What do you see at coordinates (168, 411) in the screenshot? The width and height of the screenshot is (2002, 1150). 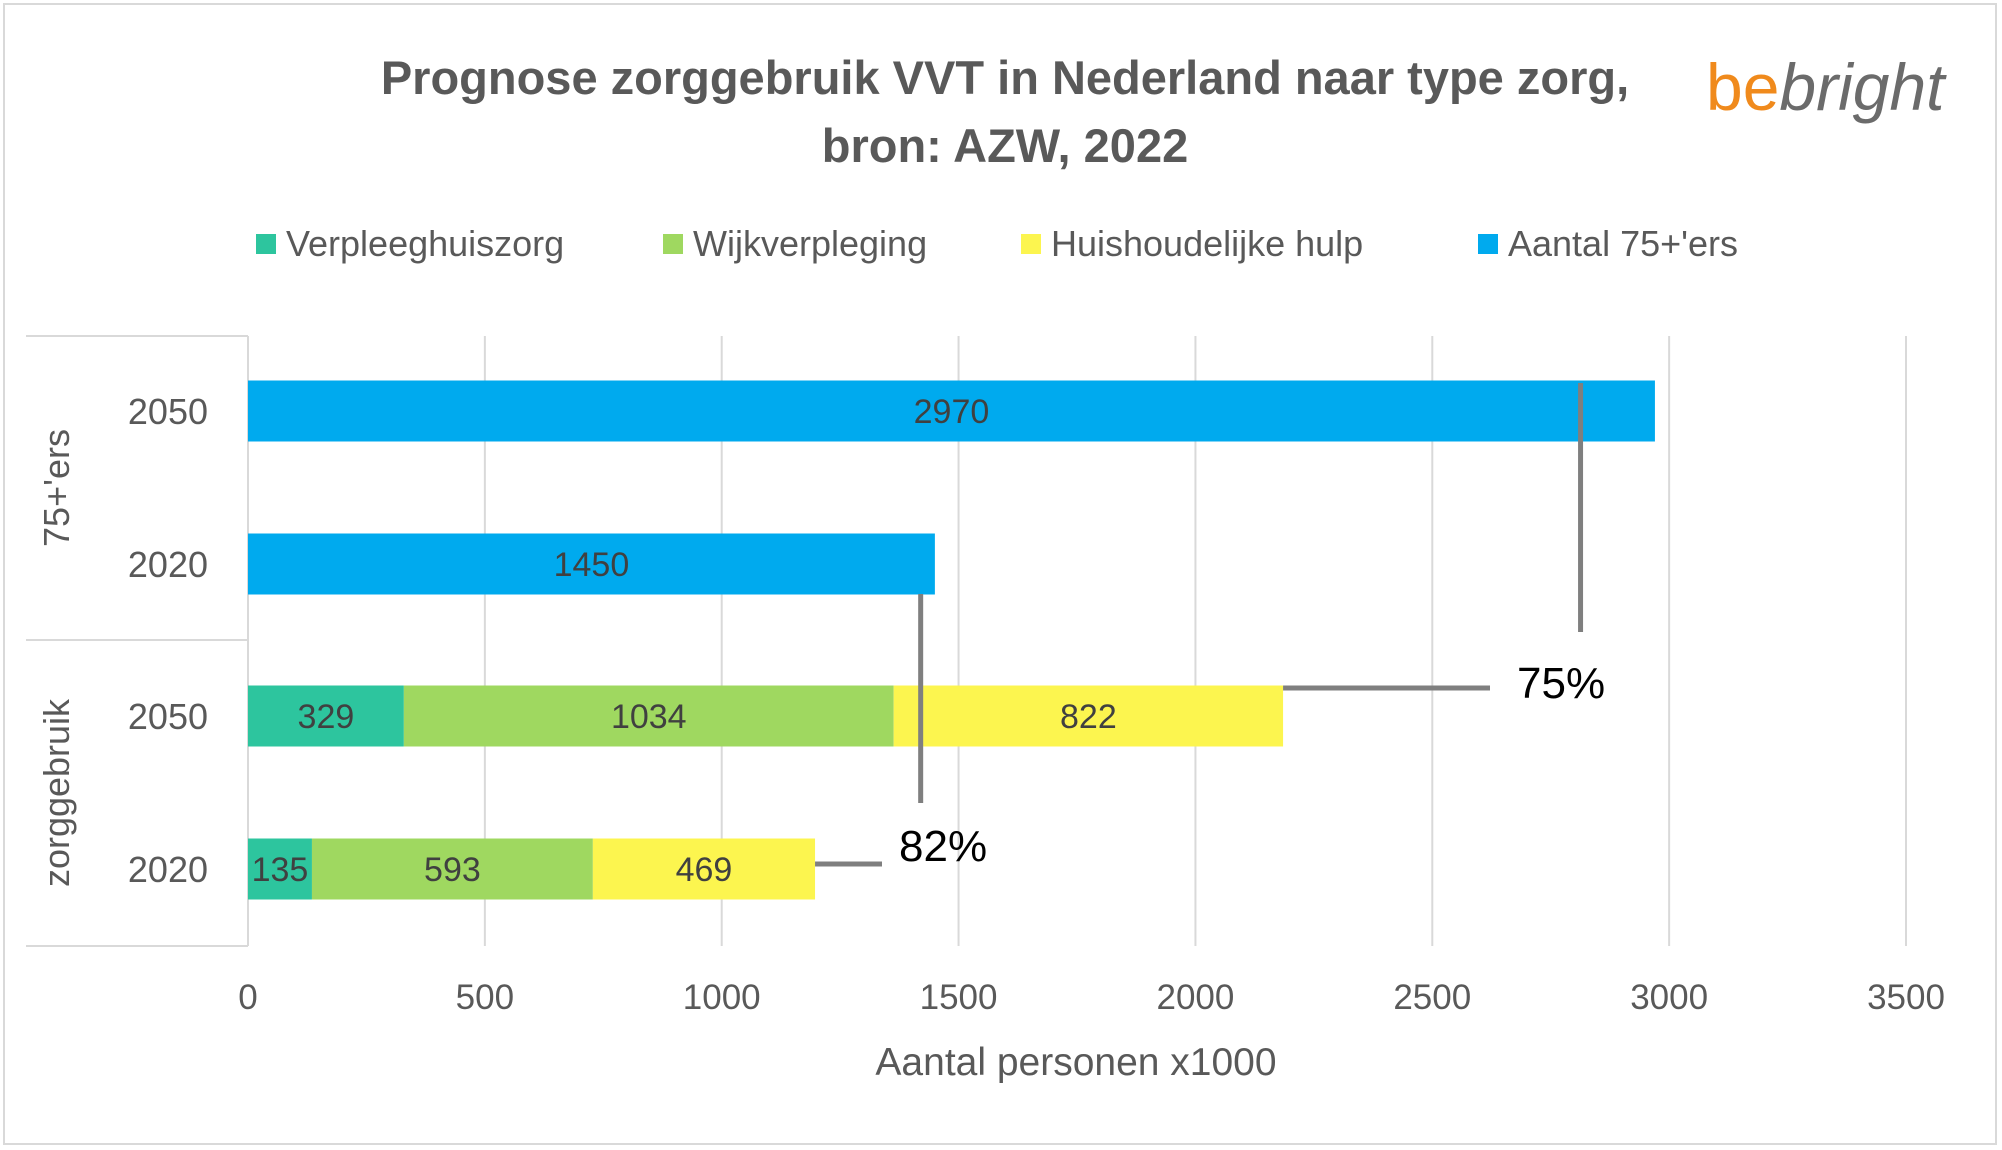 I see `category-label-75-ers-2050: 2050` at bounding box center [168, 411].